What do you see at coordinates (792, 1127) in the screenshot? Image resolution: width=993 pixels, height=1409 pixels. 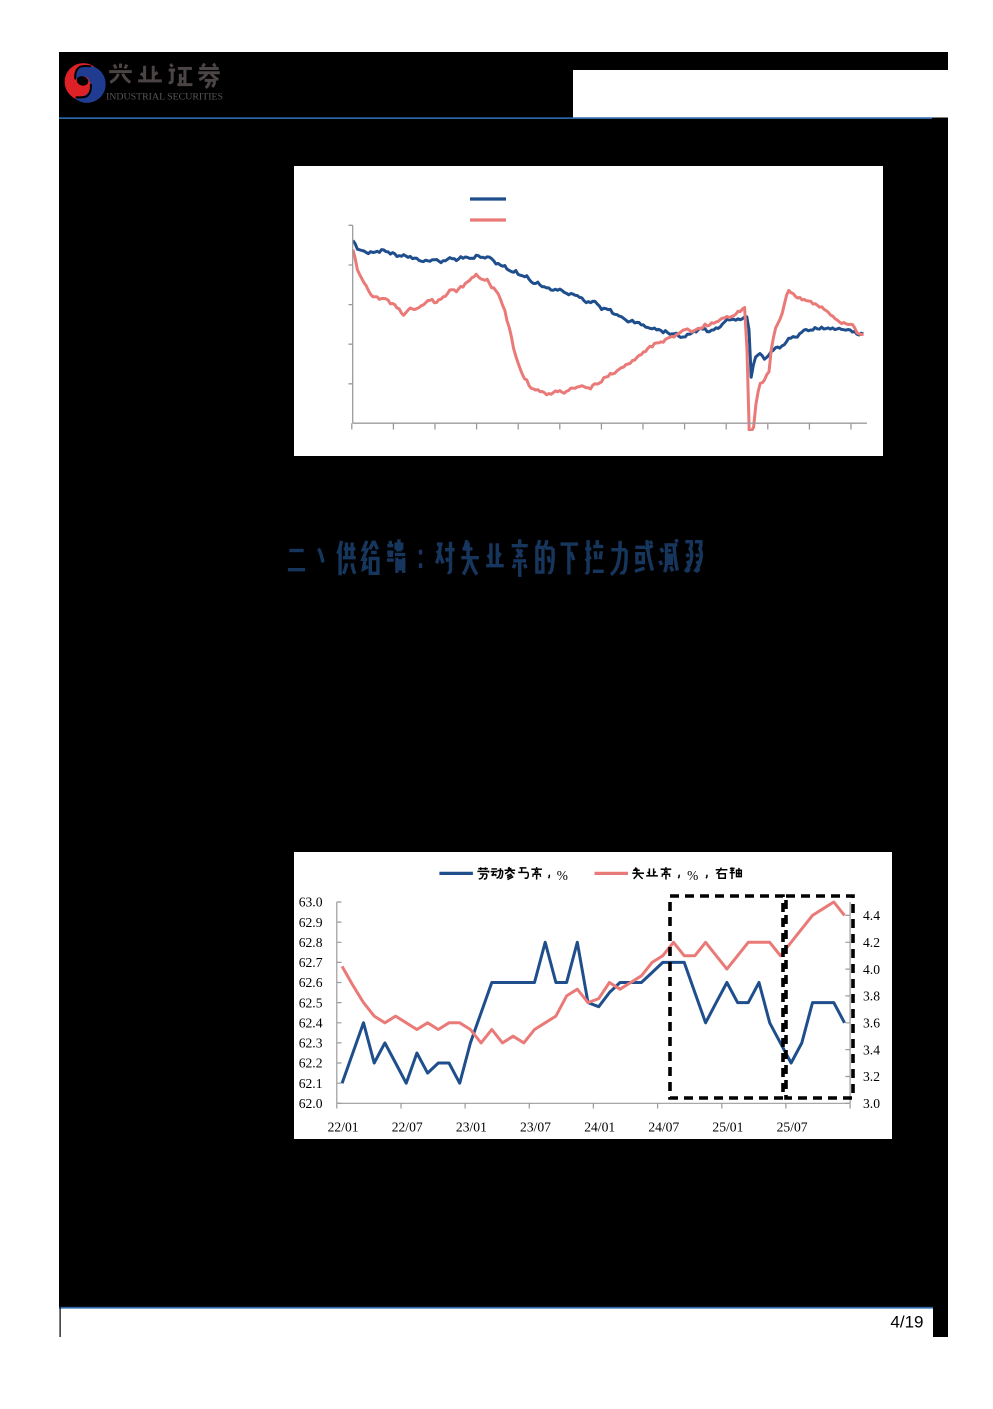 I see `svg-text: 25/07` at bounding box center [792, 1127].